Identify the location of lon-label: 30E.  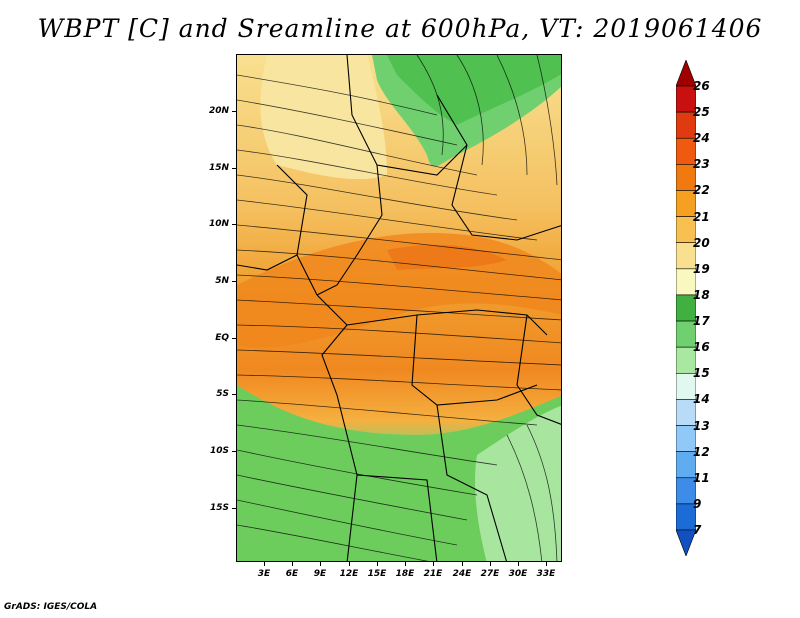
(518, 574).